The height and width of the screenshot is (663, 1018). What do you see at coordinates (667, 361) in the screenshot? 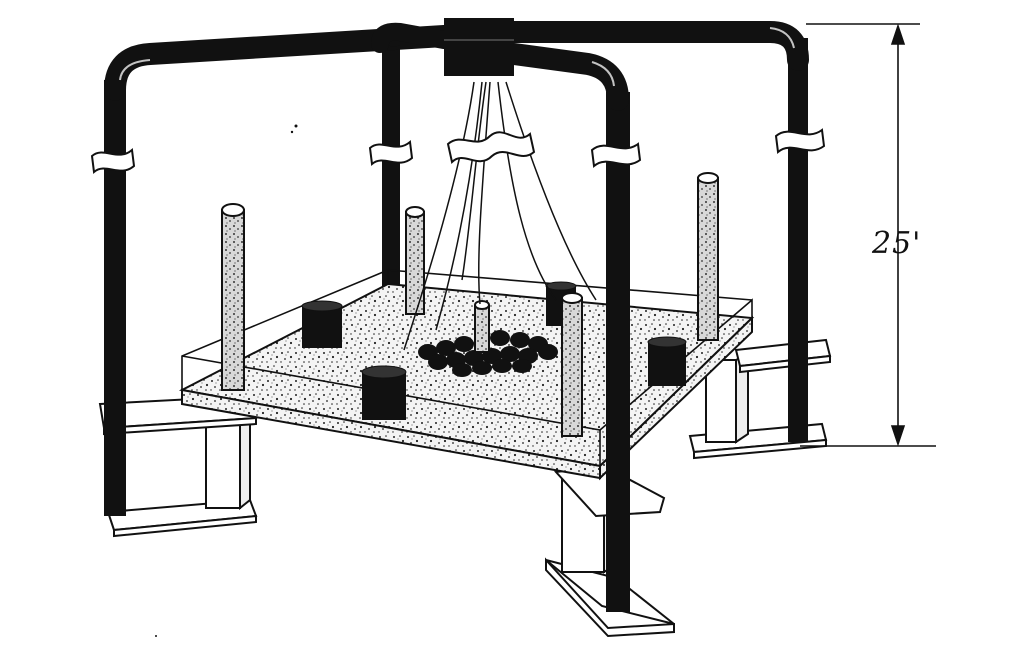
I see `pile-cap-right` at bounding box center [667, 361].